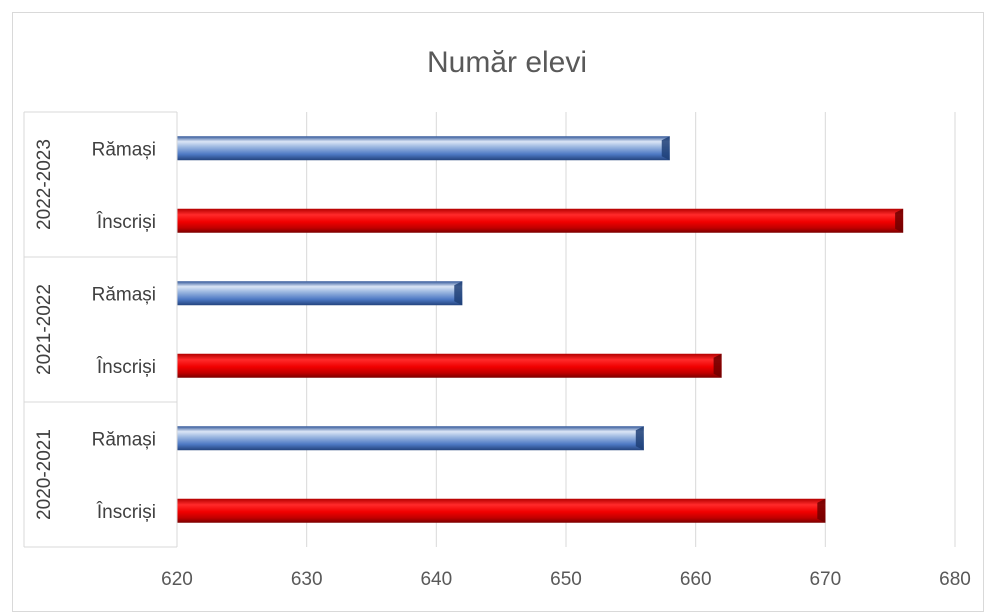 The width and height of the screenshot is (987, 612). What do you see at coordinates (177, 579) in the screenshot?
I see `x-tick-label: 620` at bounding box center [177, 579].